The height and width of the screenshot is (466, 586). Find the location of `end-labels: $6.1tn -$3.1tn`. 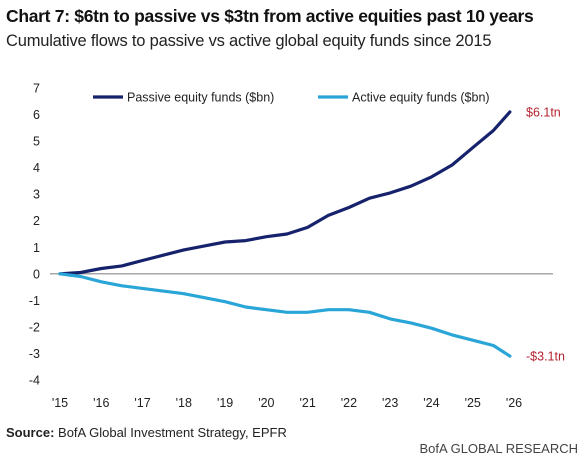

end-labels: $6.1tn -$3.1tn is located at coordinates (545, 234).